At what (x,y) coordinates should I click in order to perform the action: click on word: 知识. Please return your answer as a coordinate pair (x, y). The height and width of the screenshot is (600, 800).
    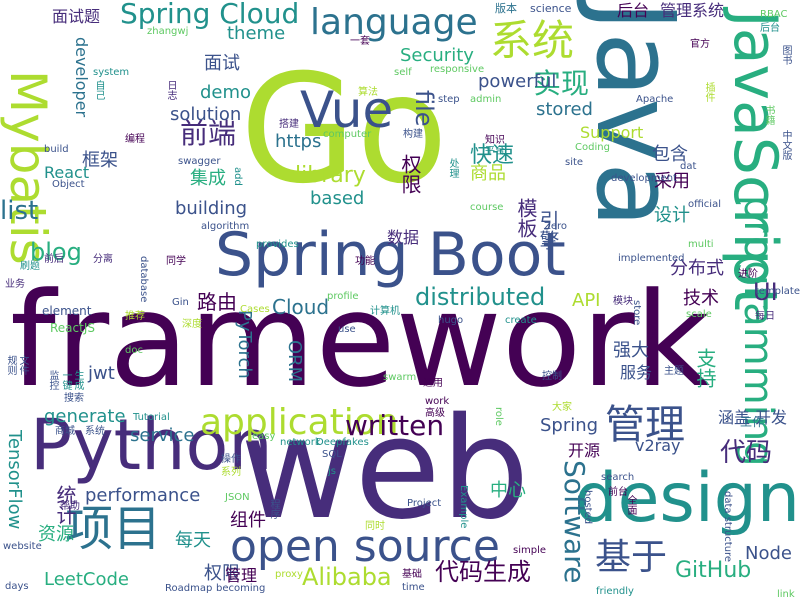
    Looking at the image, I should click on (495, 140).